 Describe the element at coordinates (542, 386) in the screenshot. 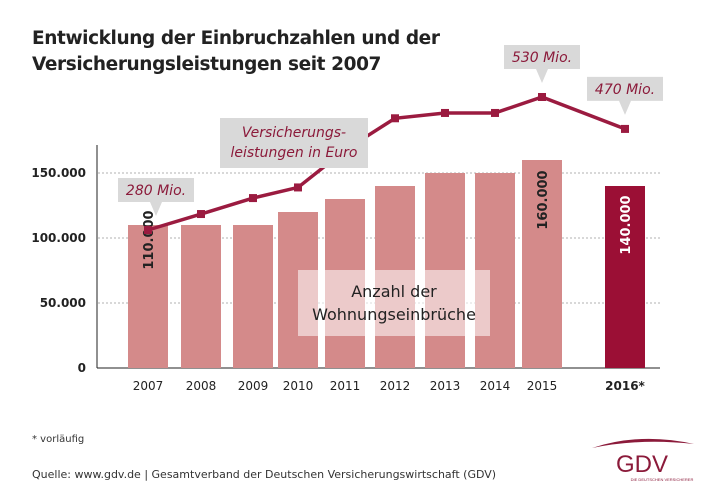

I see `x-tick-label: 2015` at that location.